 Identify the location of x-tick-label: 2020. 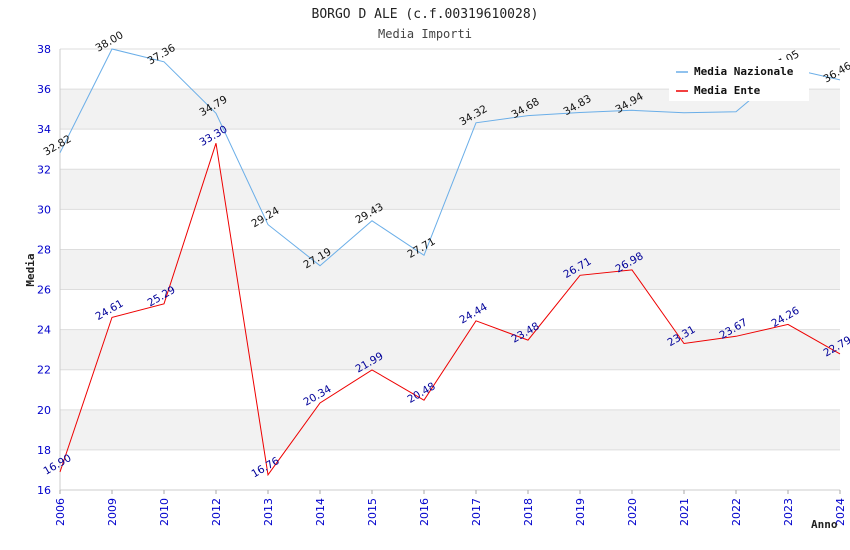
(632, 512).